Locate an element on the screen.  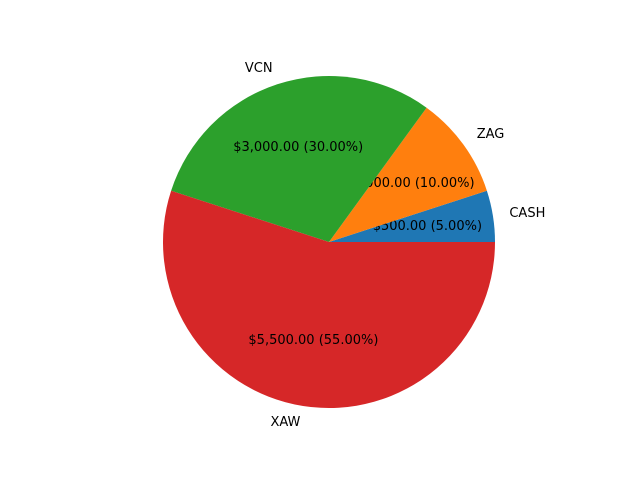
slice-label: ZAG is located at coordinates (491, 134).